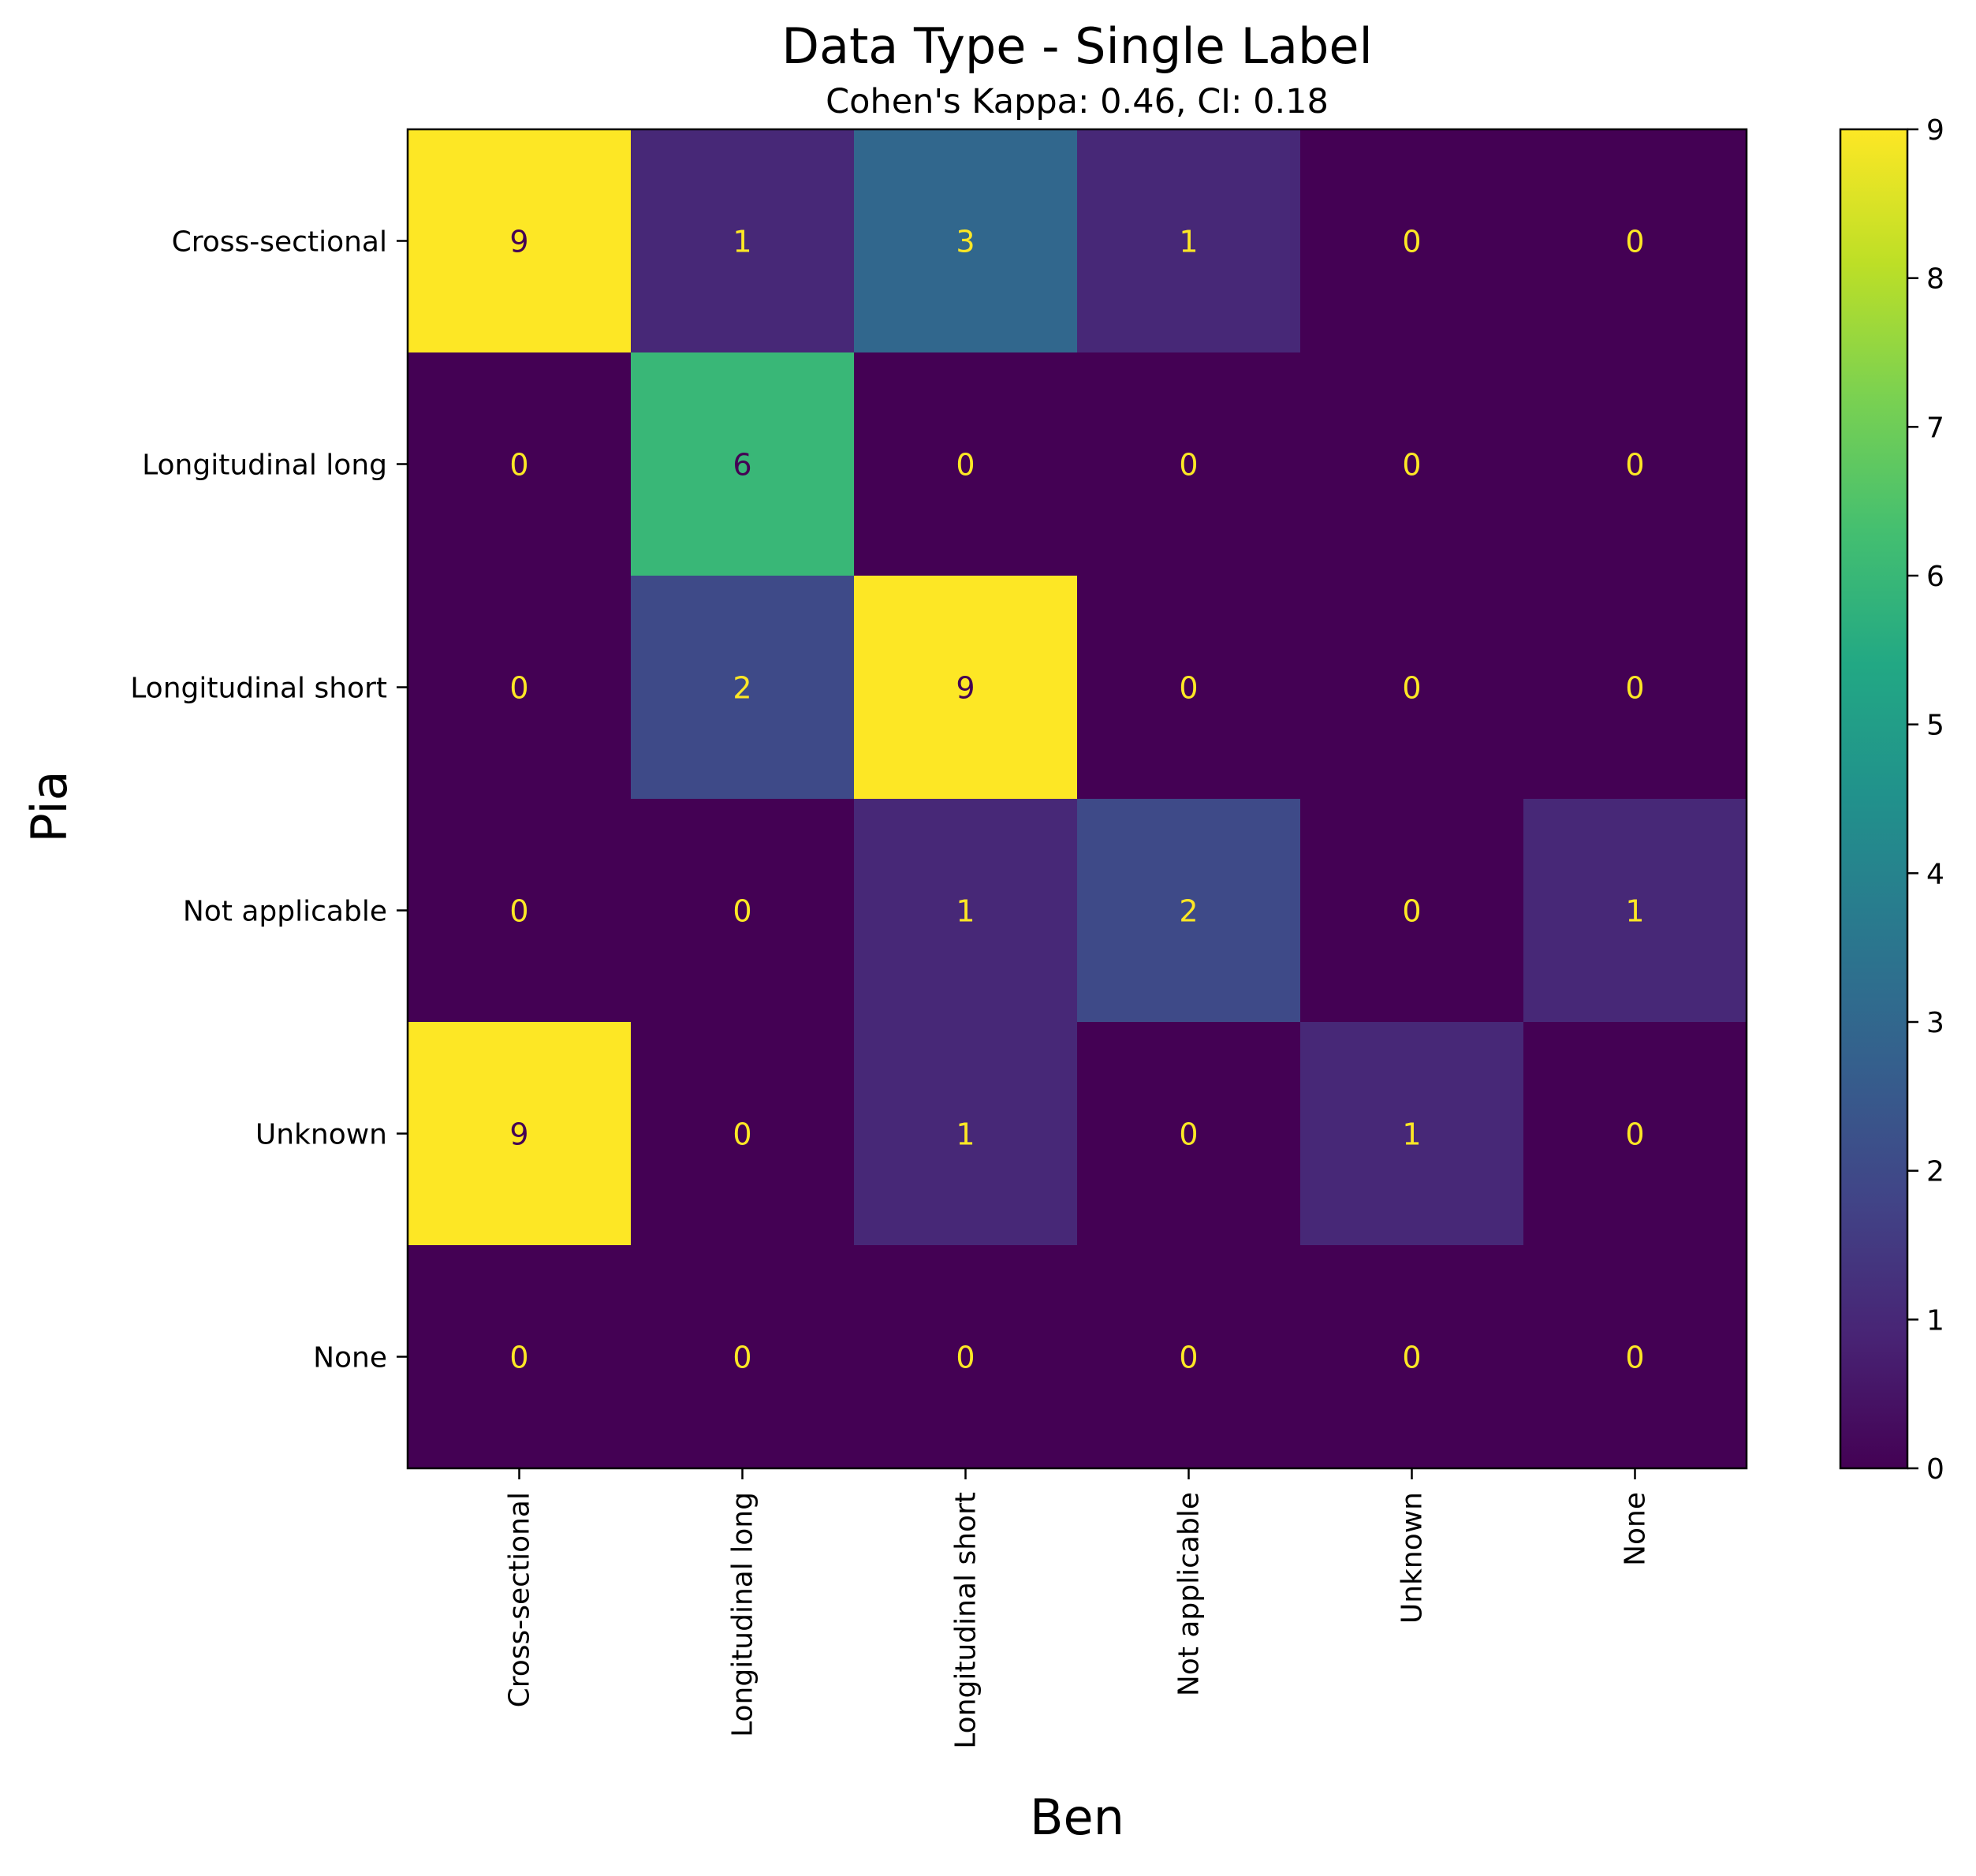 This screenshot has width=1976, height=1876. What do you see at coordinates (321, 1135) in the screenshot?
I see `y-tick-label: Unknown` at bounding box center [321, 1135].